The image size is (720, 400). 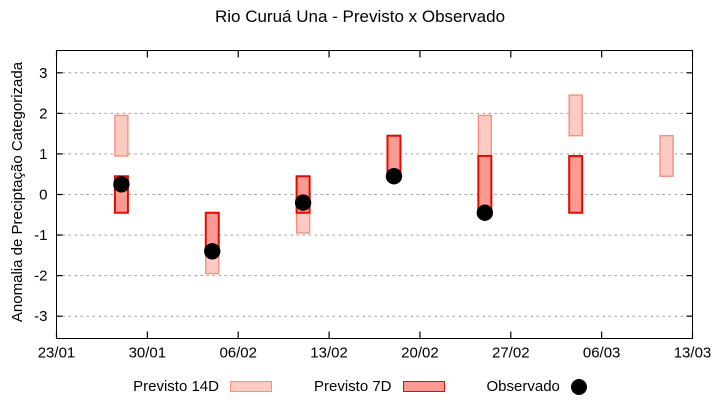 I want to click on y-tick-label: -1, so click(x=40, y=235).